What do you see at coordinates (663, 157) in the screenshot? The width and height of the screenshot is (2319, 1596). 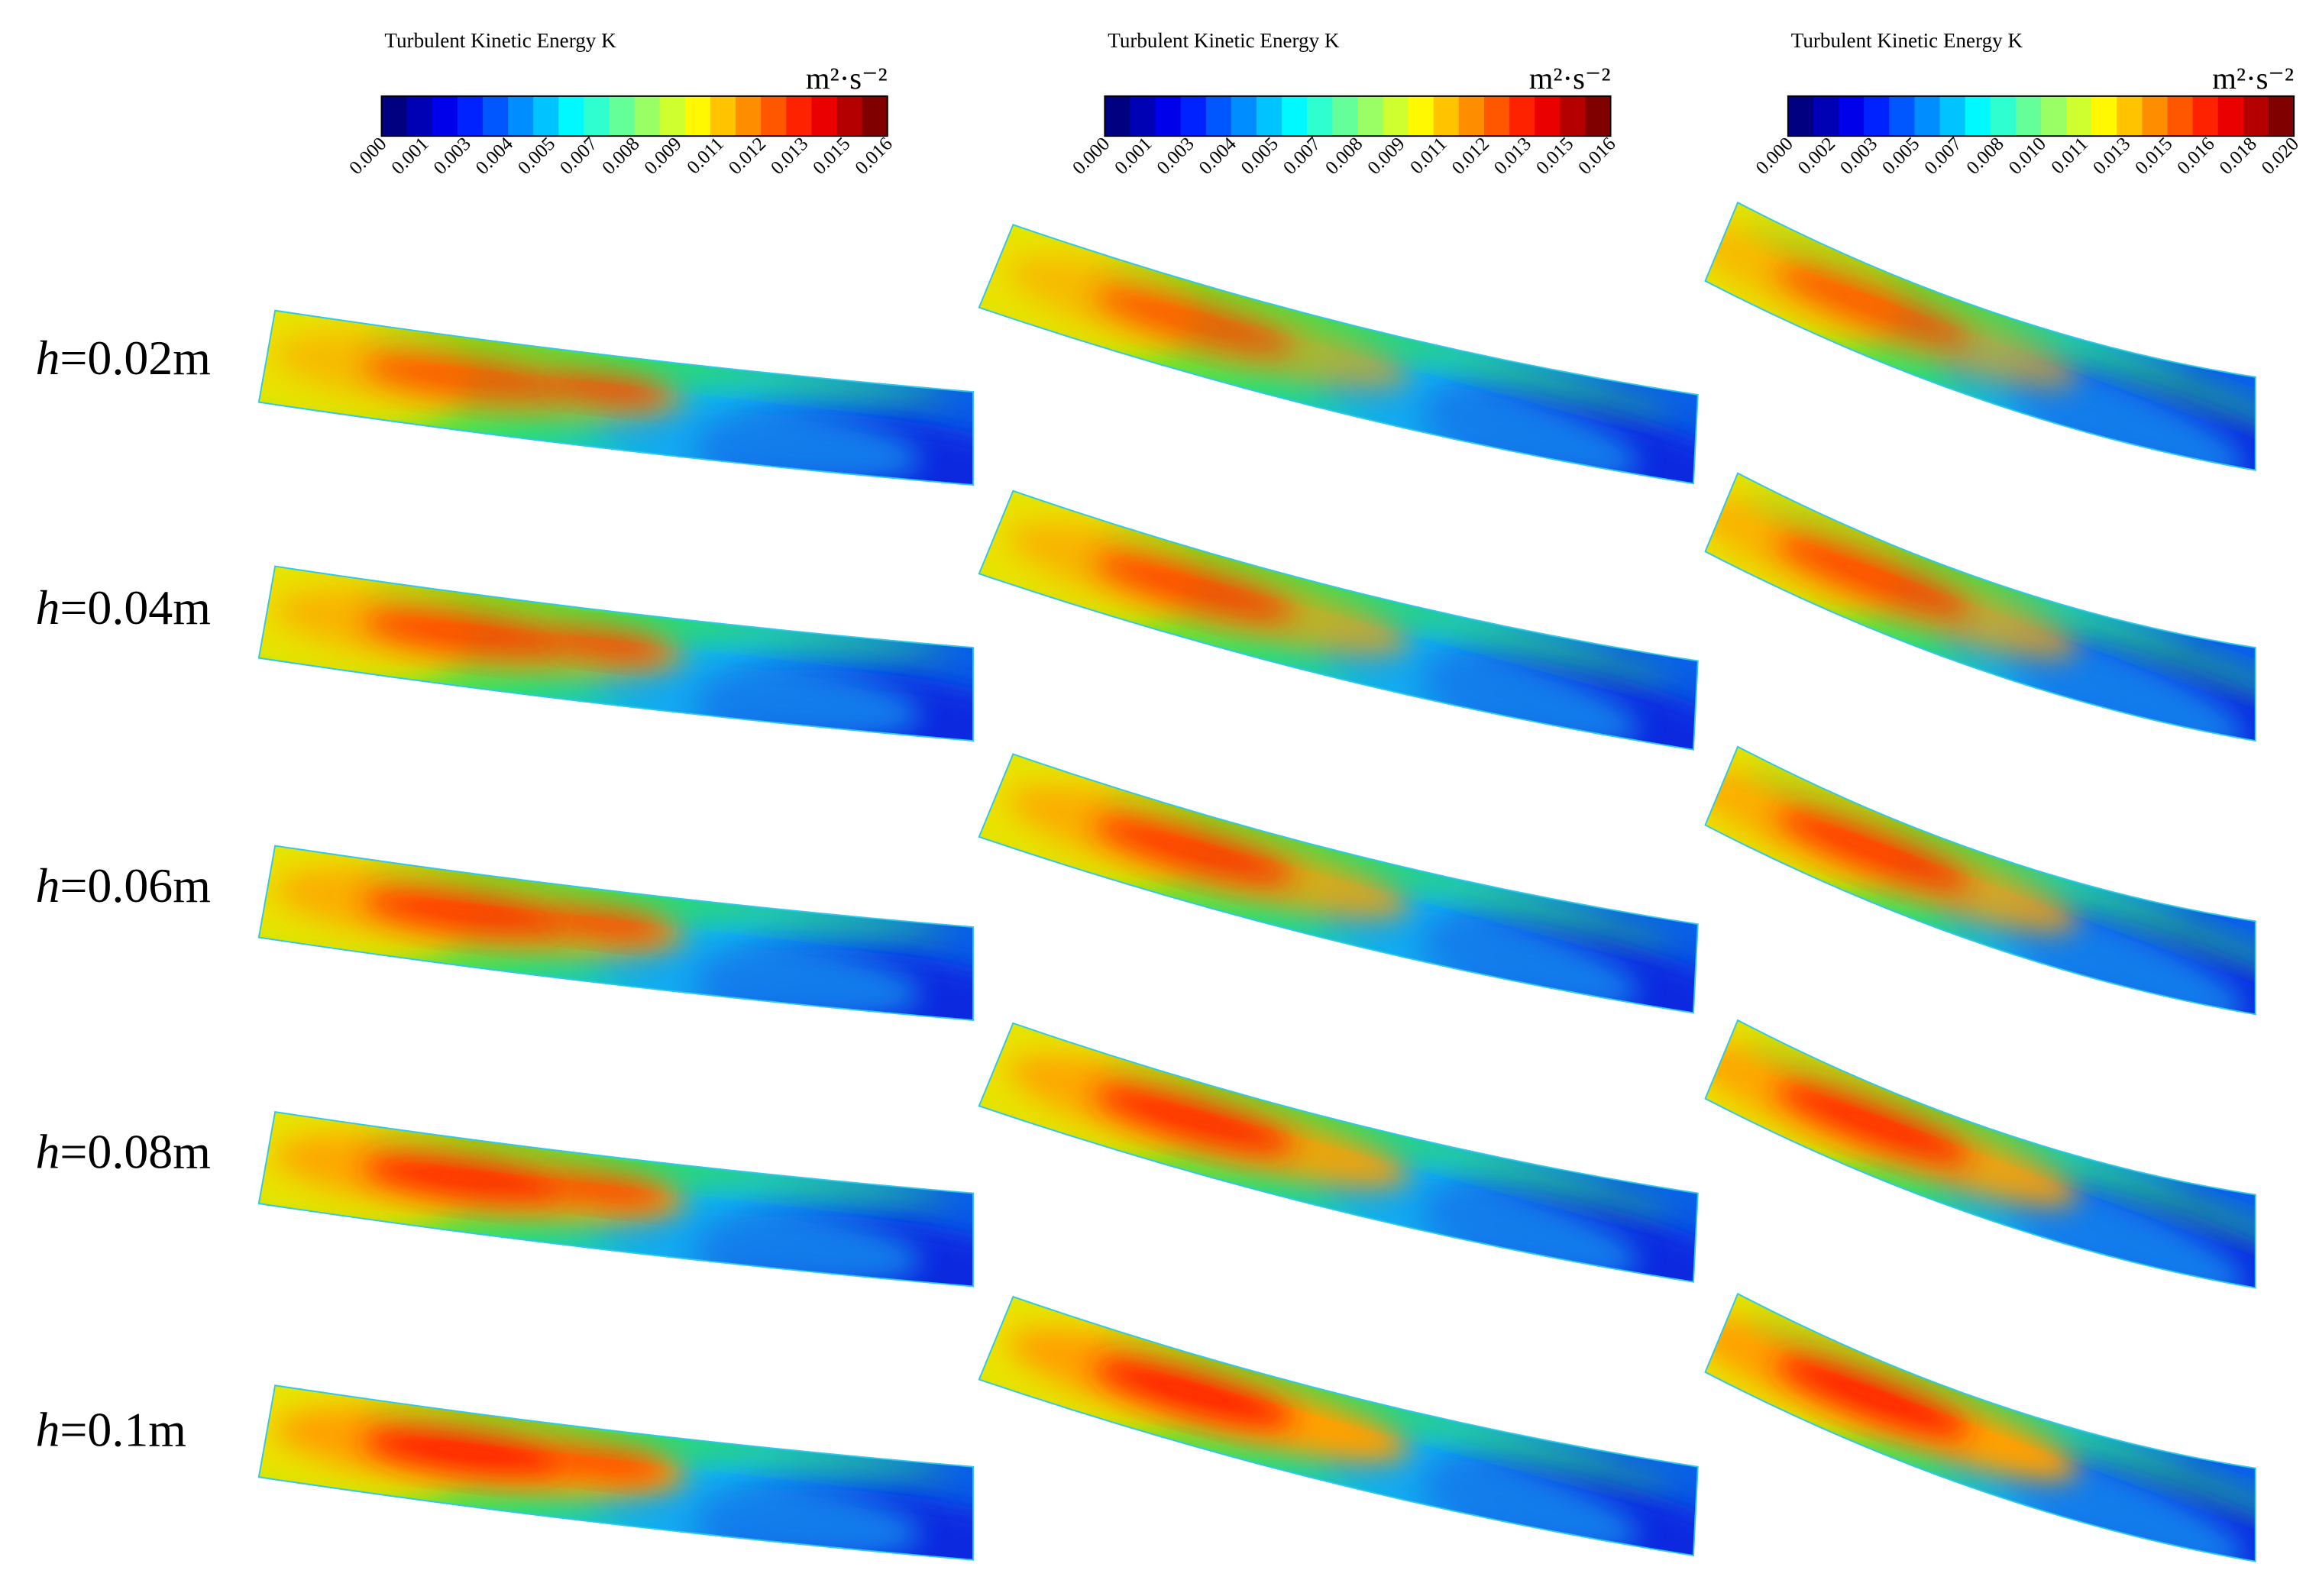 I see `colorbar-tick-label: 0.009` at bounding box center [663, 157].